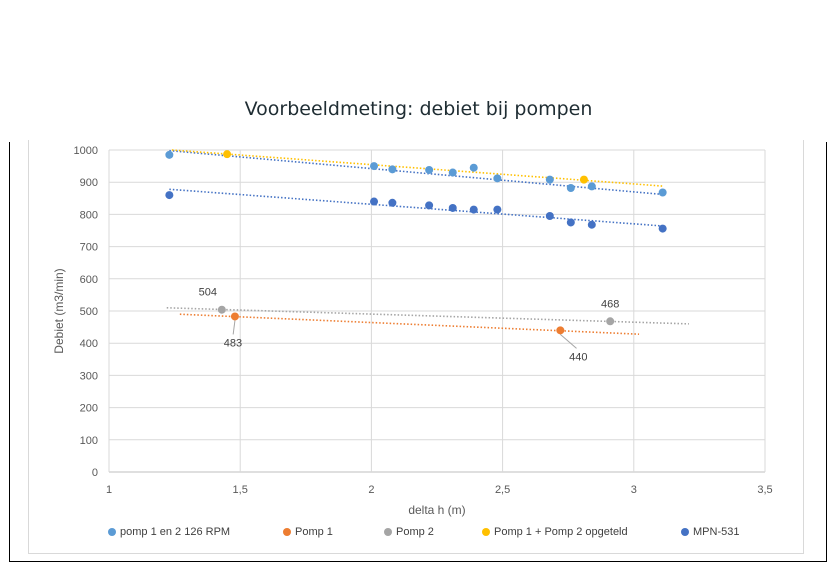 The height and width of the screenshot is (564, 837). What do you see at coordinates (415, 532) in the screenshot?
I see `legend-label: Pomp 2` at bounding box center [415, 532].